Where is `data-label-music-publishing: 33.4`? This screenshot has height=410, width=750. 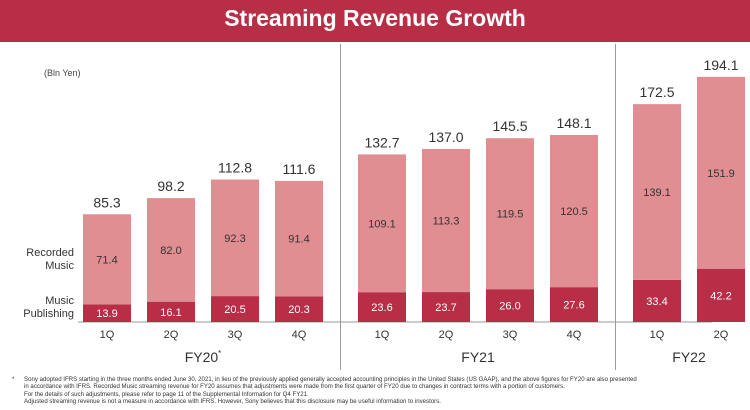
data-label-music-publishing: 33.4 is located at coordinates (656, 302).